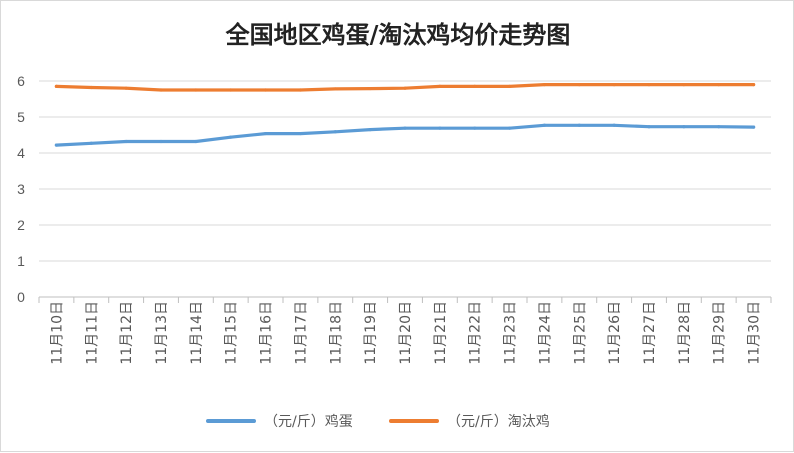 The image size is (794, 453). Describe the element at coordinates (21, 261) in the screenshot. I see `y-tick-label: 1` at that location.